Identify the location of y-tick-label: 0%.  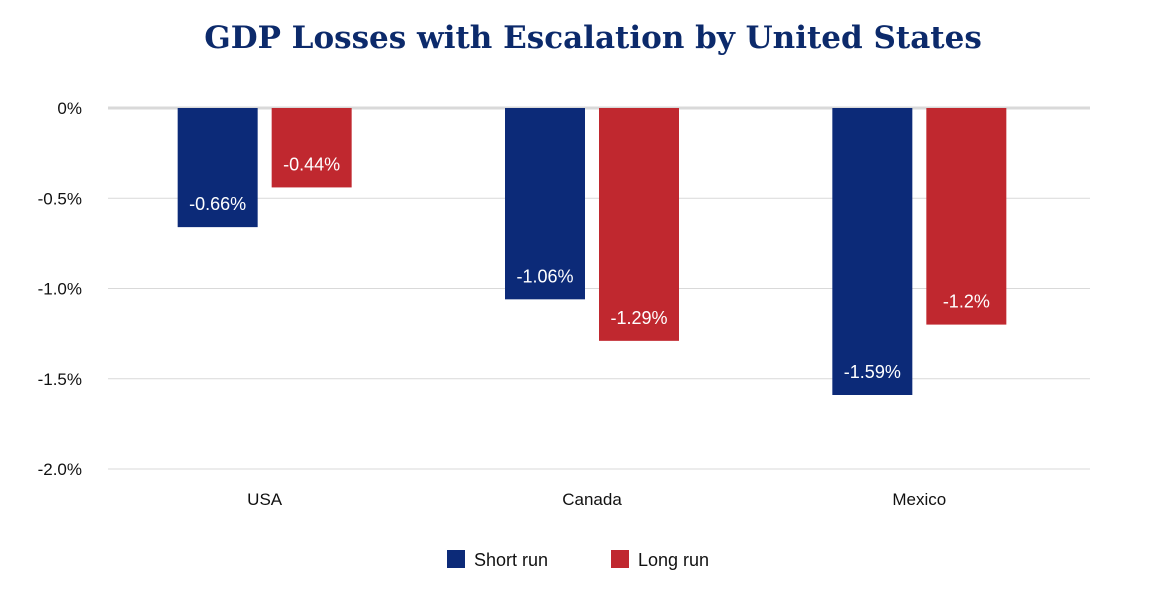
(69, 108).